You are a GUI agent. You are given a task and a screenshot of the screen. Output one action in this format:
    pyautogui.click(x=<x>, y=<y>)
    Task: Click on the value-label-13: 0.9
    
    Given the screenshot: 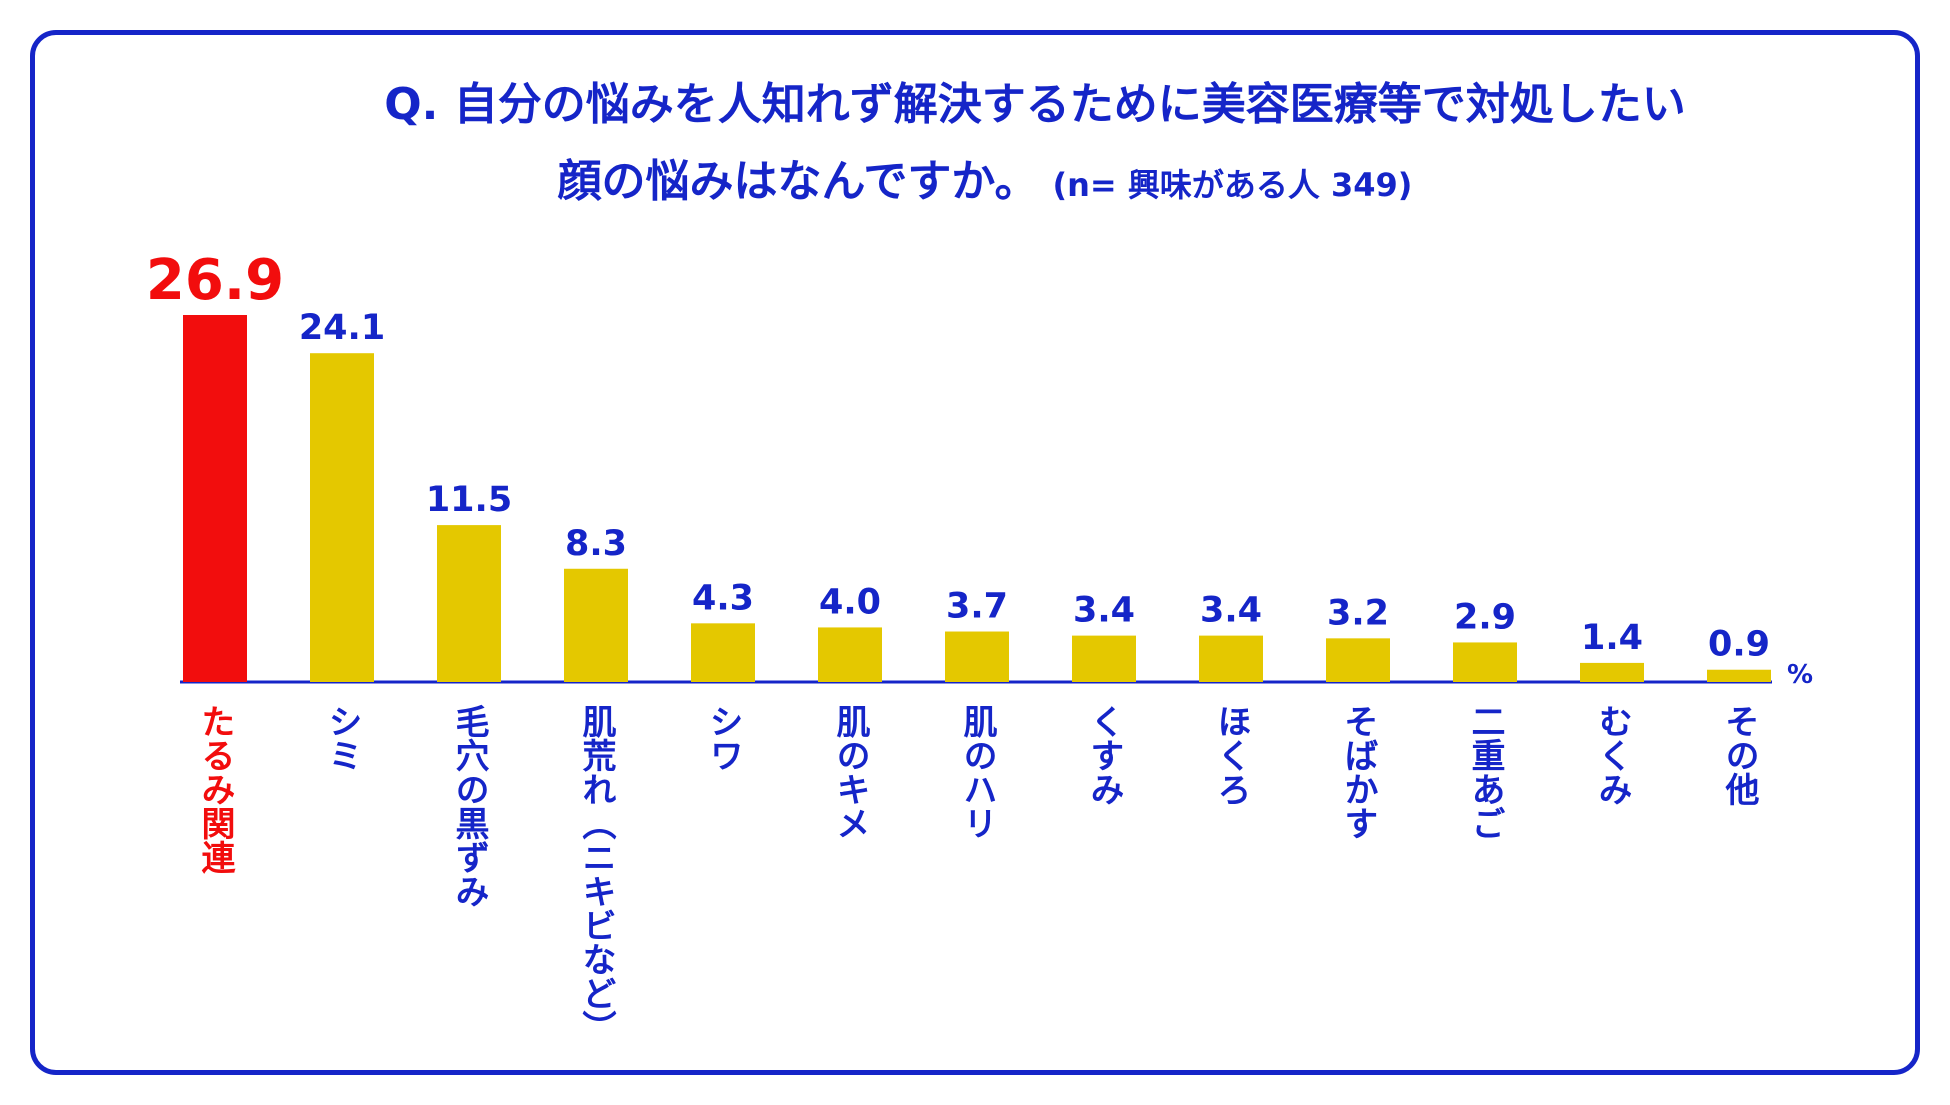 What is the action you would take?
    pyautogui.click(x=1739, y=645)
    